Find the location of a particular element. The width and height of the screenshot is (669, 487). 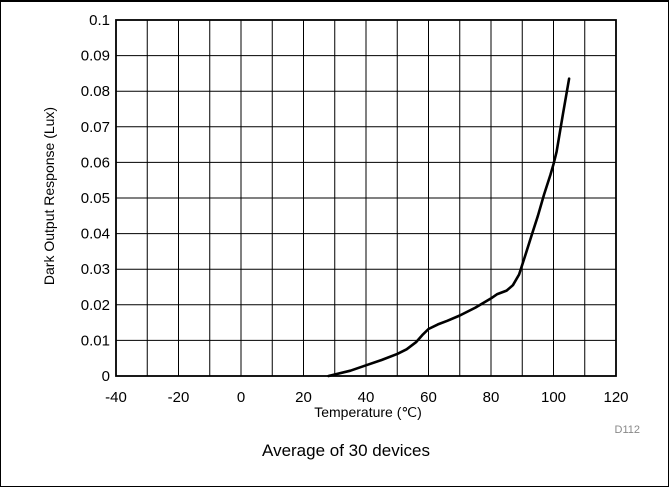

x-tick-label: 100 is located at coordinates (553, 397).